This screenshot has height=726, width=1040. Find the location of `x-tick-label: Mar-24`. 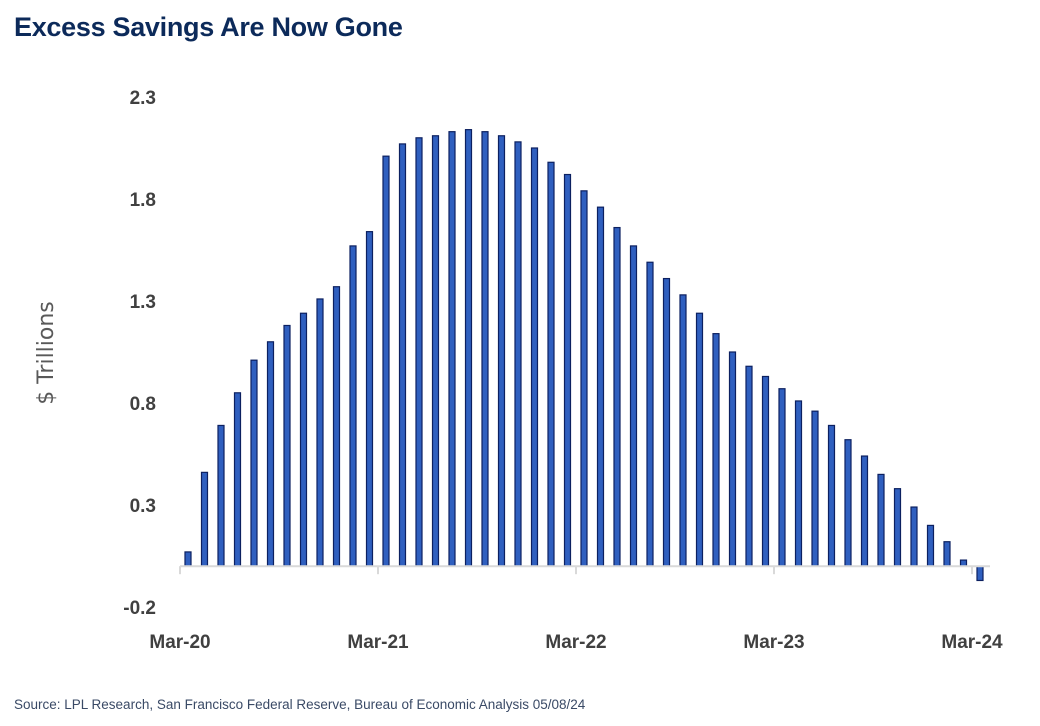

x-tick-label: Mar-24 is located at coordinates (972, 642).